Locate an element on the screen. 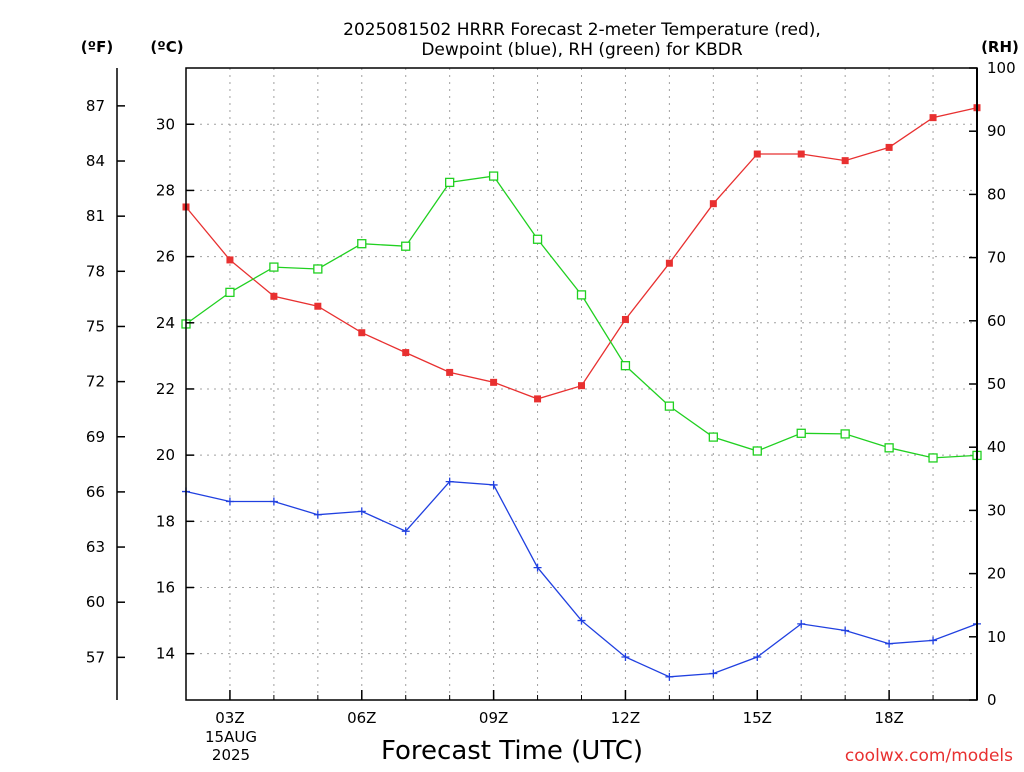 The image size is (1024, 772). fahrenheit-tick-label: 84 is located at coordinates (95, 161).